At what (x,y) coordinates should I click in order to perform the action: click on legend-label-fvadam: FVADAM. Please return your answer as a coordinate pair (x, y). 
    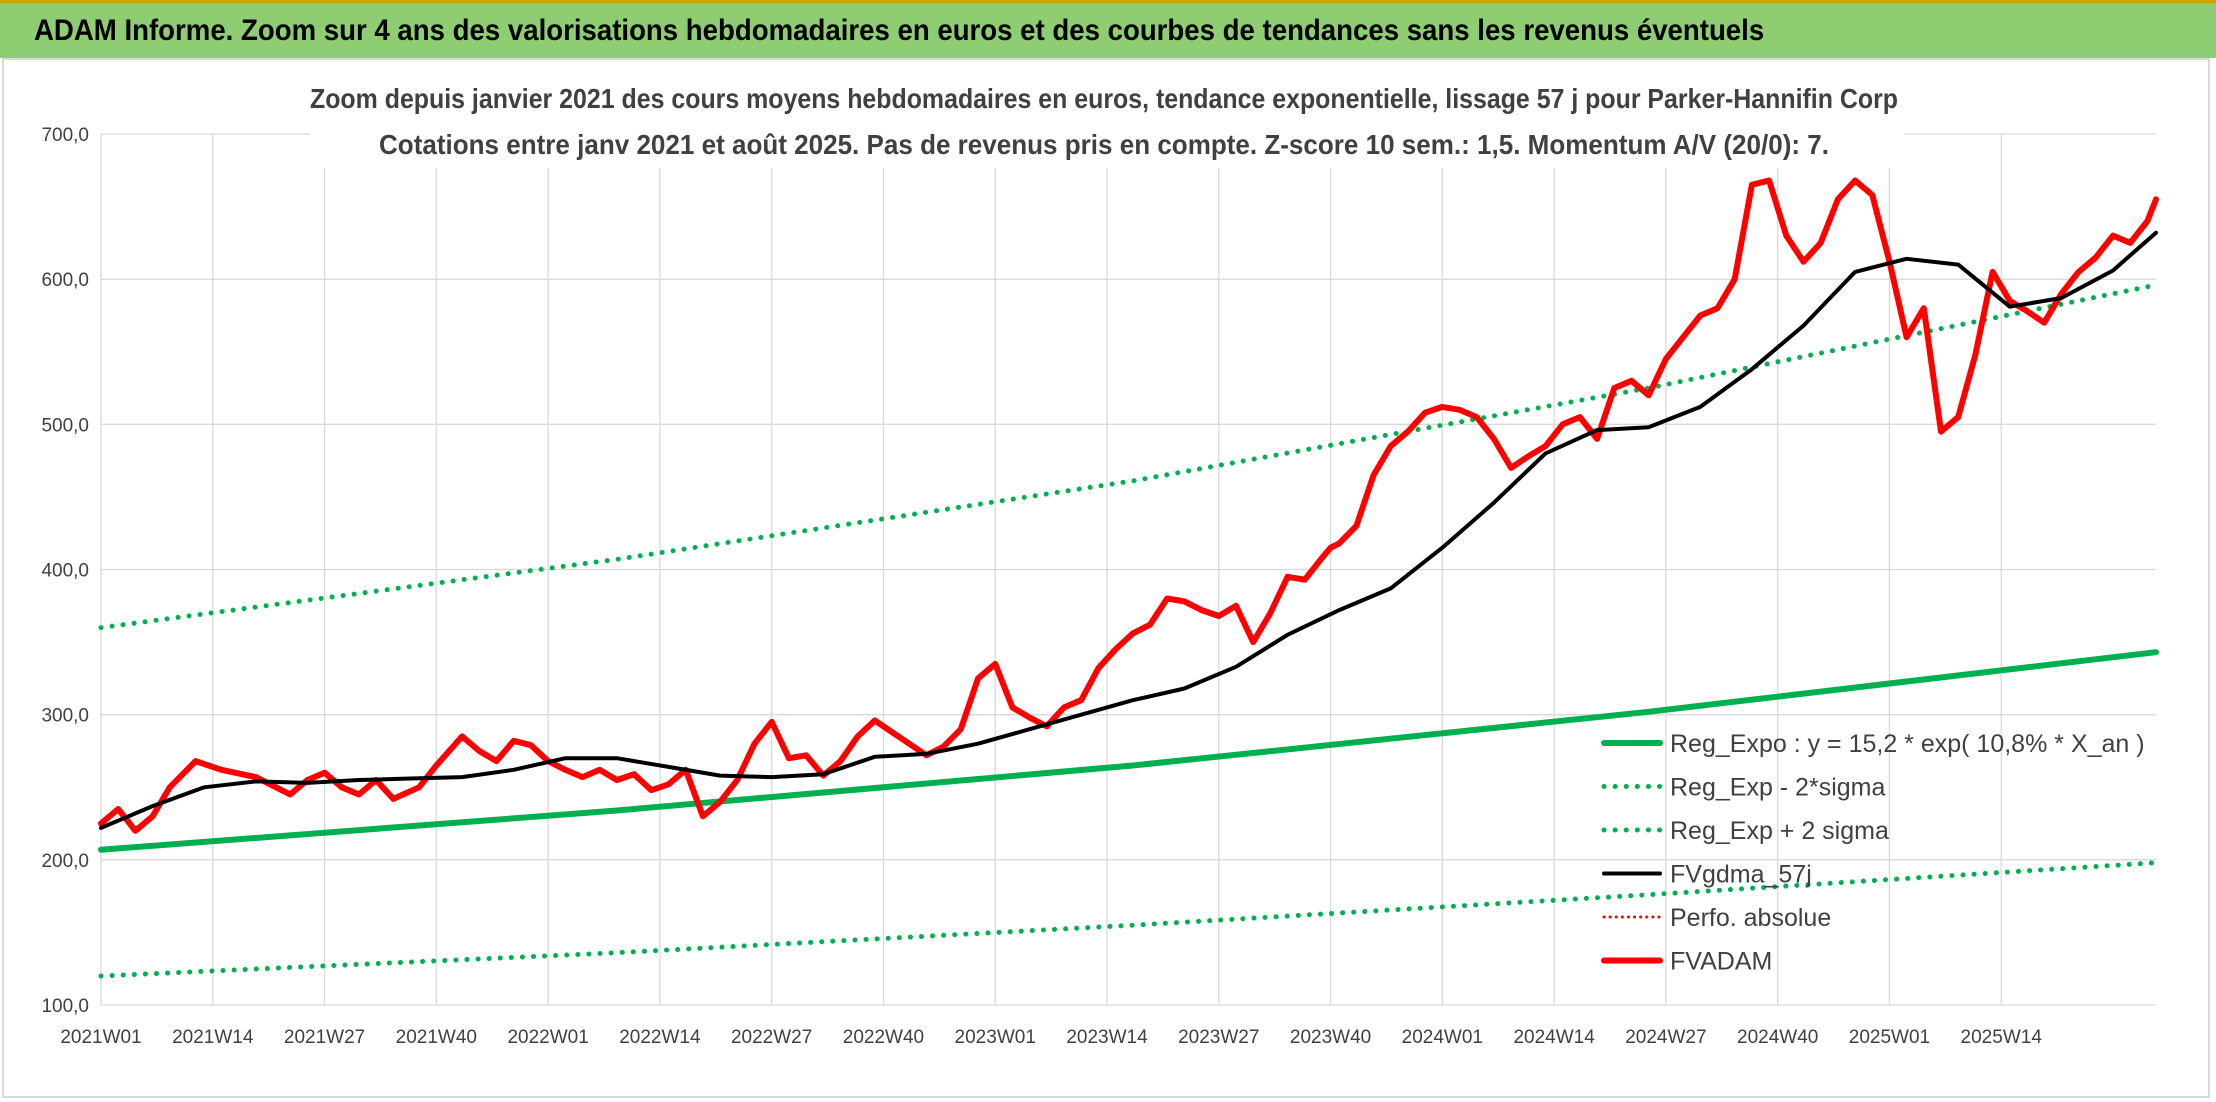
    Looking at the image, I should click on (1721, 962).